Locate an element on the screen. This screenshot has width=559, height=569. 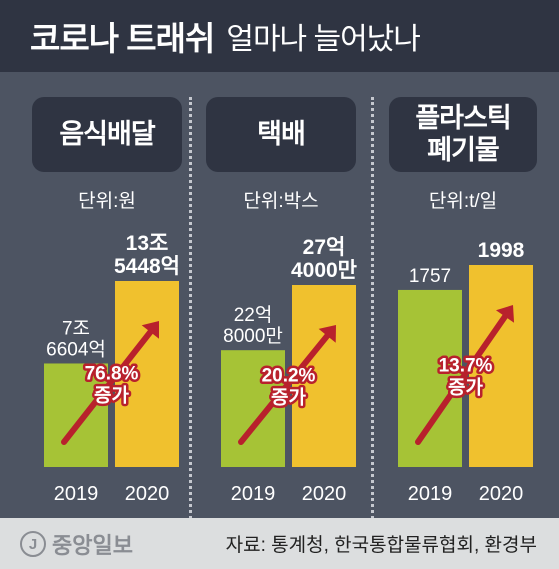
change-label: 76.8% is located at coordinates (112, 374).